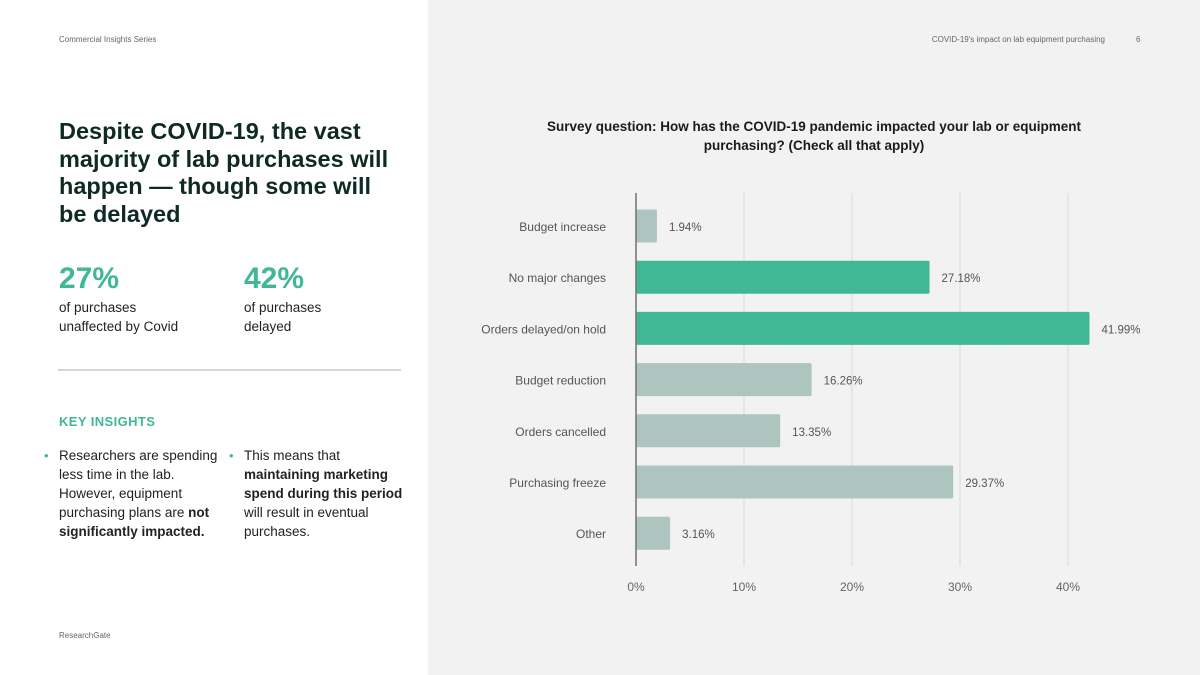  I want to click on brand-footer: ResearchGate, so click(85, 635).